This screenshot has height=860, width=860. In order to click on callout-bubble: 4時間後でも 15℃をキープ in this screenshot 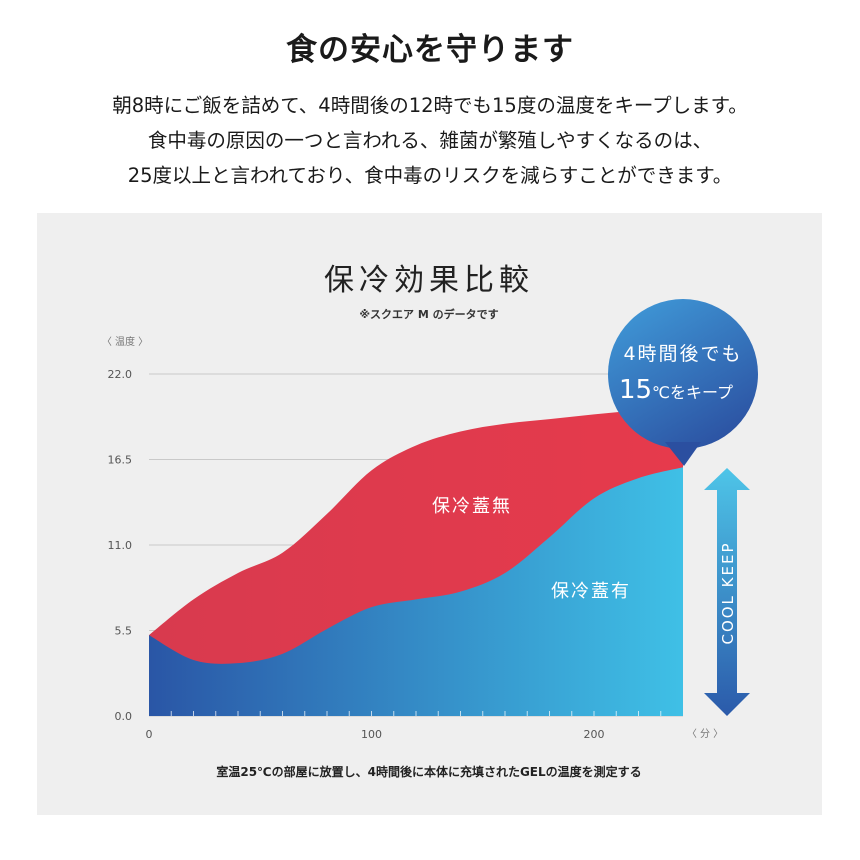, I will do `click(683, 382)`.